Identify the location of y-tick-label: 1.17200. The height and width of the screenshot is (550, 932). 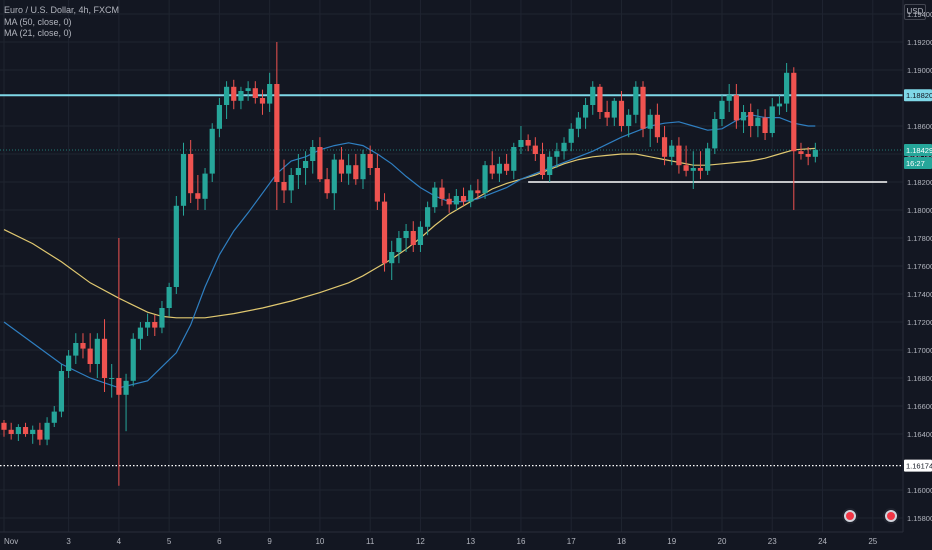
(919, 322).